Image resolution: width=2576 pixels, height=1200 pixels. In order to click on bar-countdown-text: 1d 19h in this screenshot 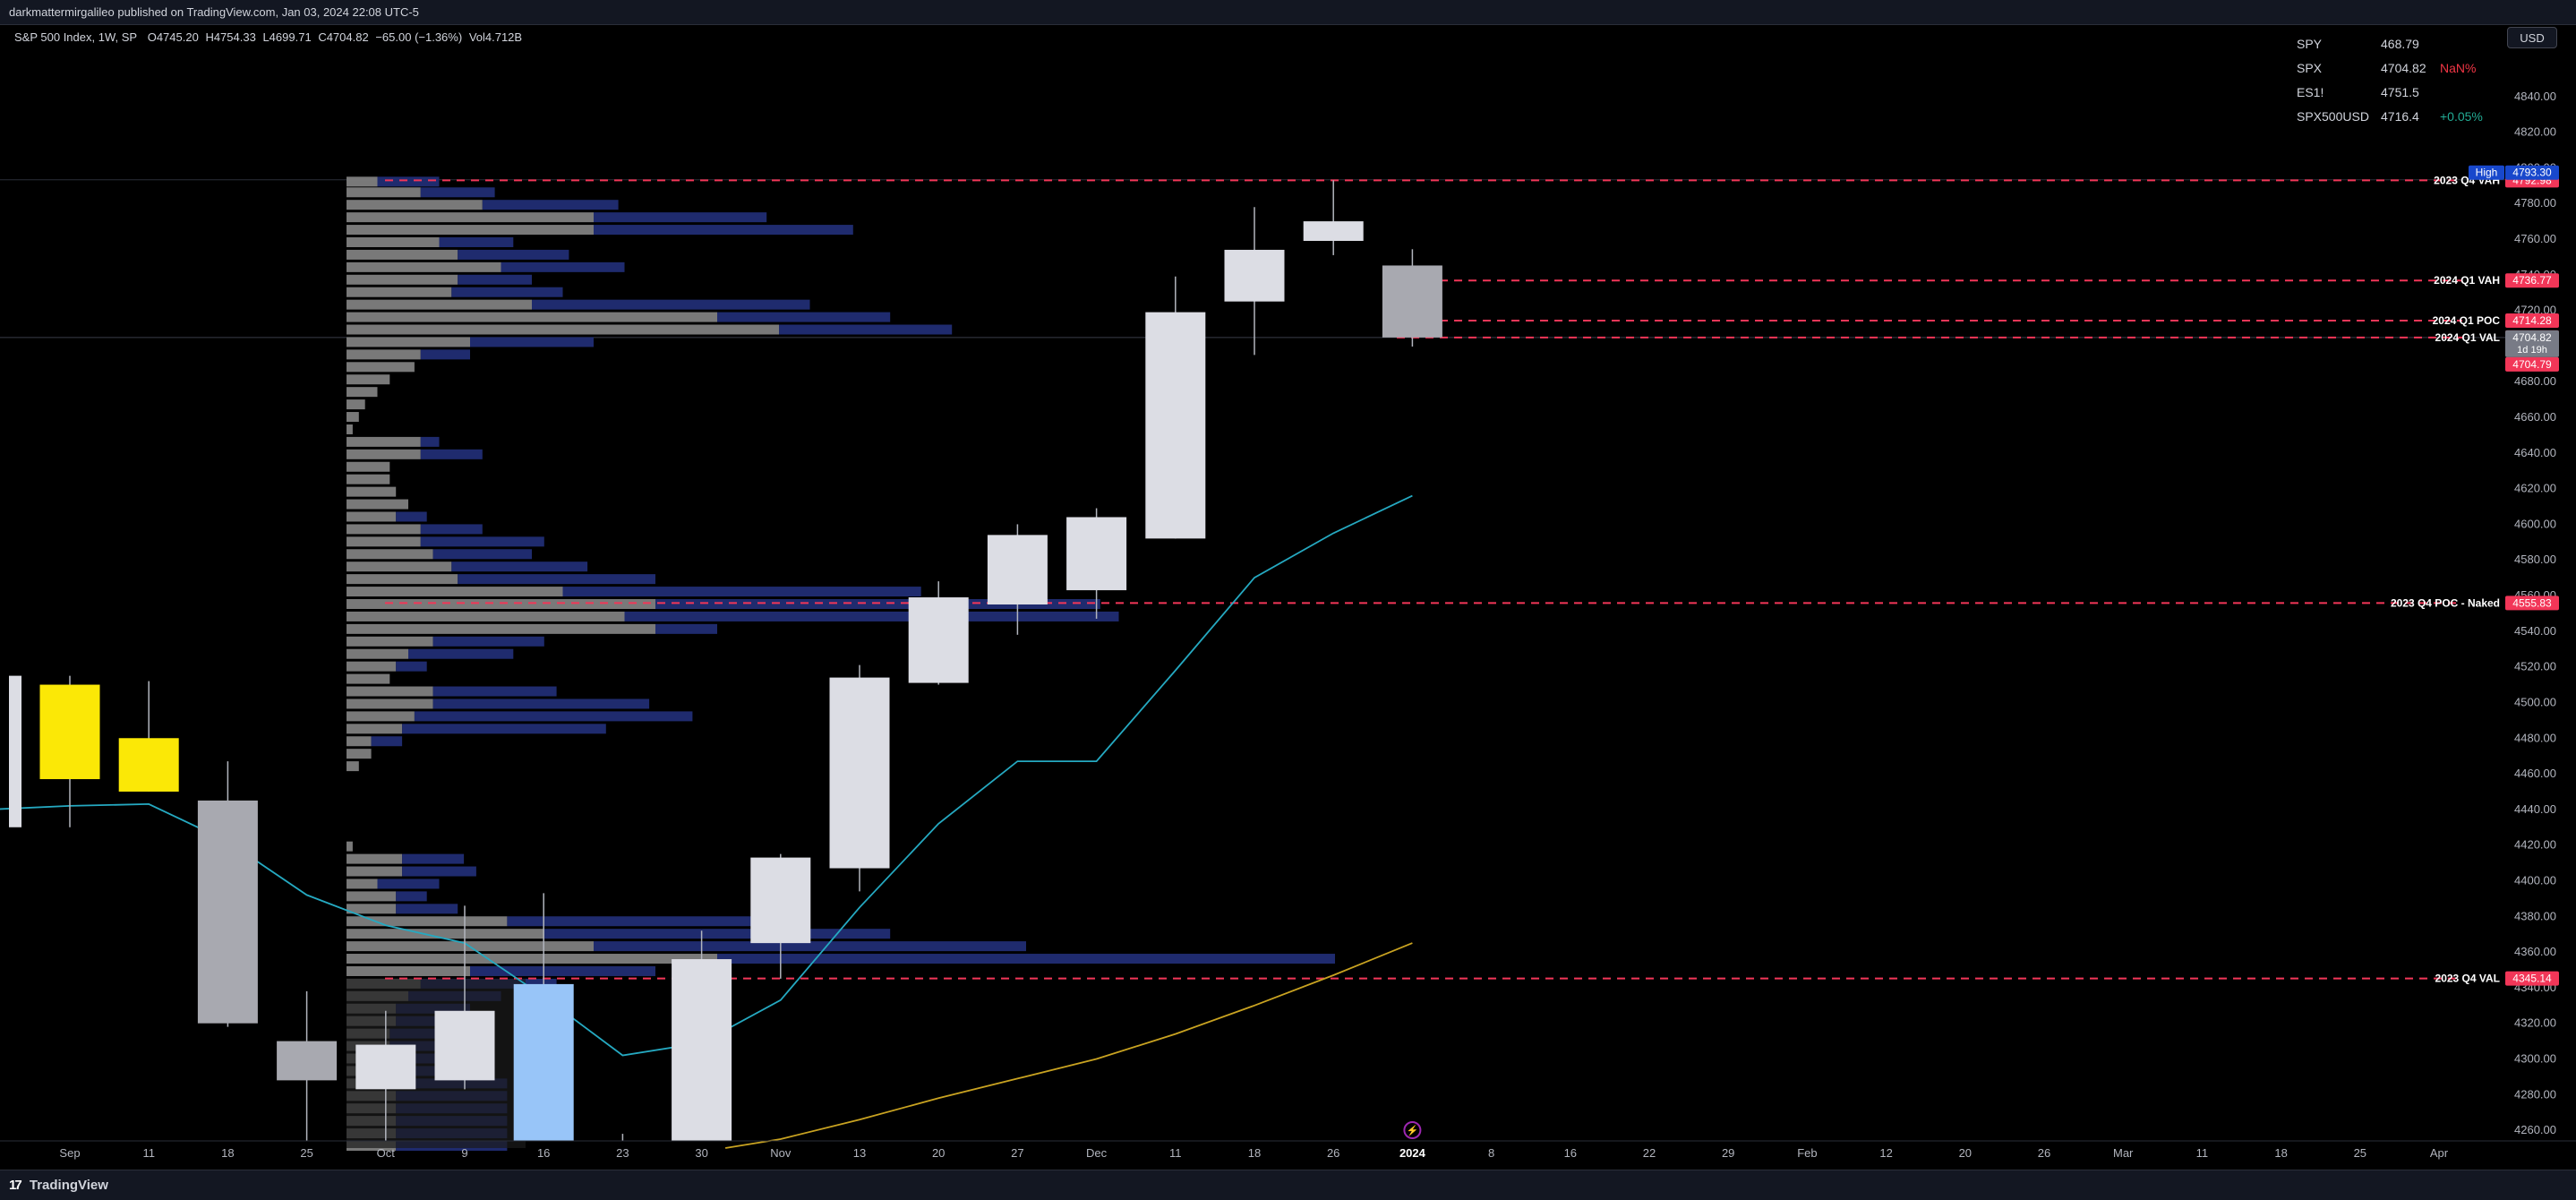, I will do `click(2532, 350)`.